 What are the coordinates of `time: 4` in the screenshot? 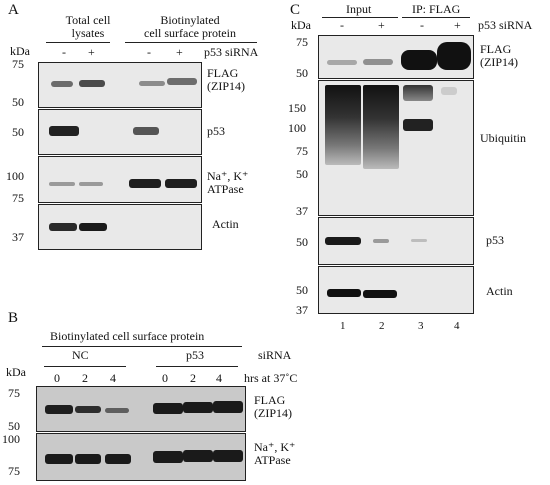 It's located at (113, 378).